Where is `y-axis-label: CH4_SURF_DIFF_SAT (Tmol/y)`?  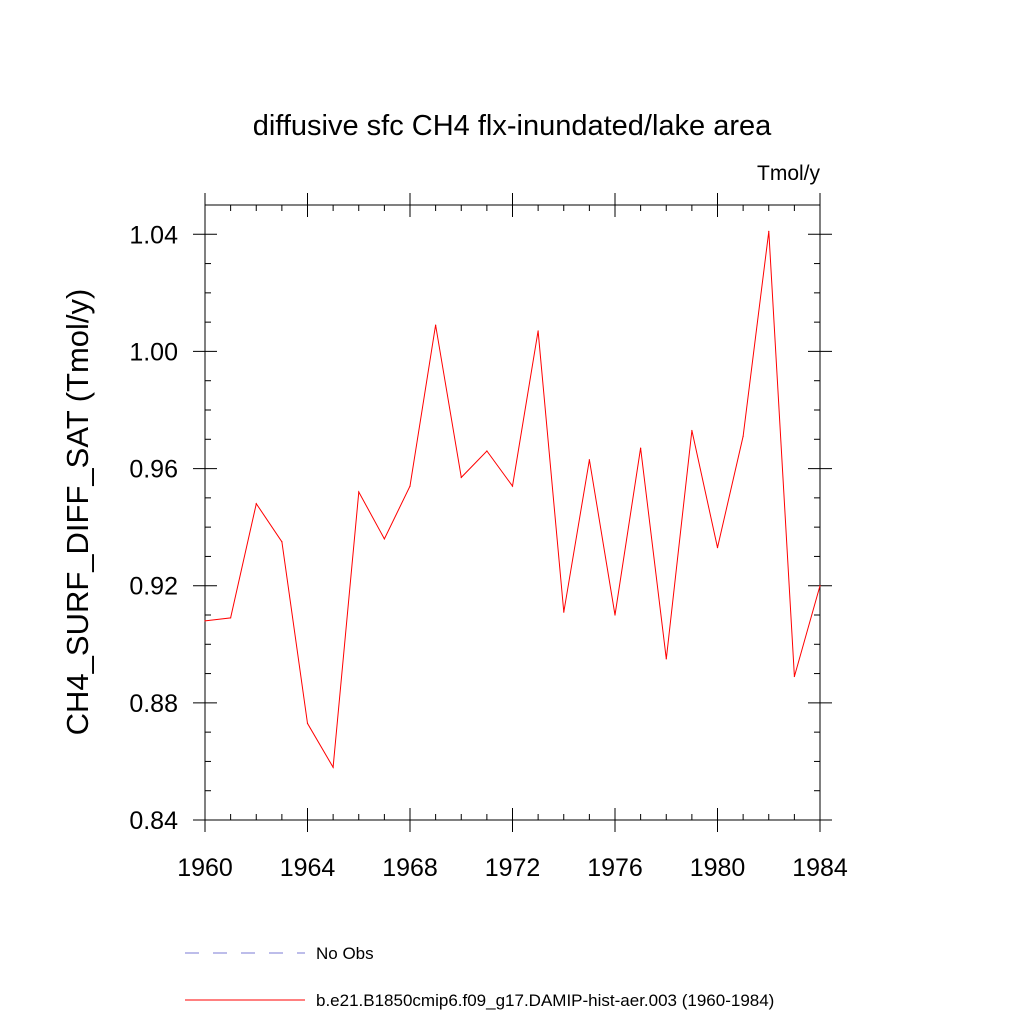 y-axis-label: CH4_SURF_DIFF_SAT (Tmol/y) is located at coordinates (77, 512).